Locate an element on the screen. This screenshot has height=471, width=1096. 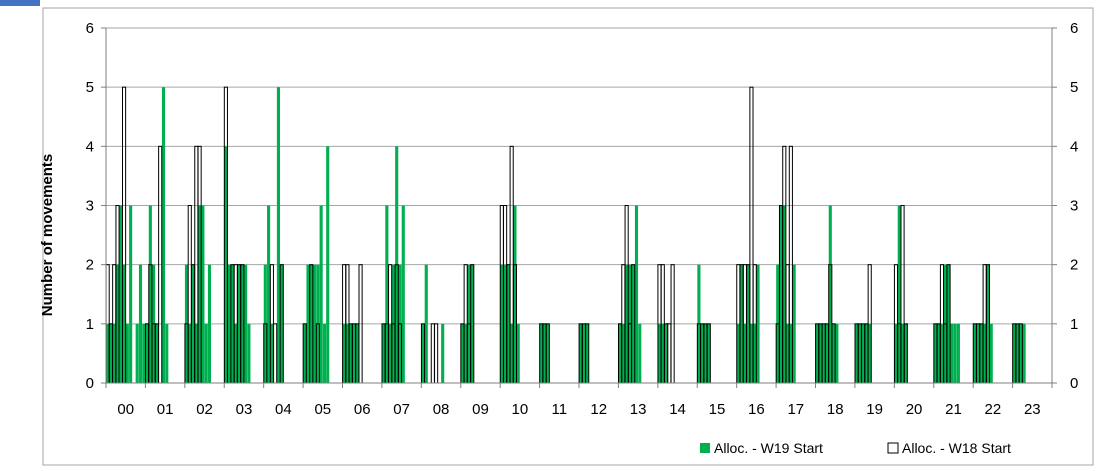
x-tick-label-16: 16 is located at coordinates (756, 409).